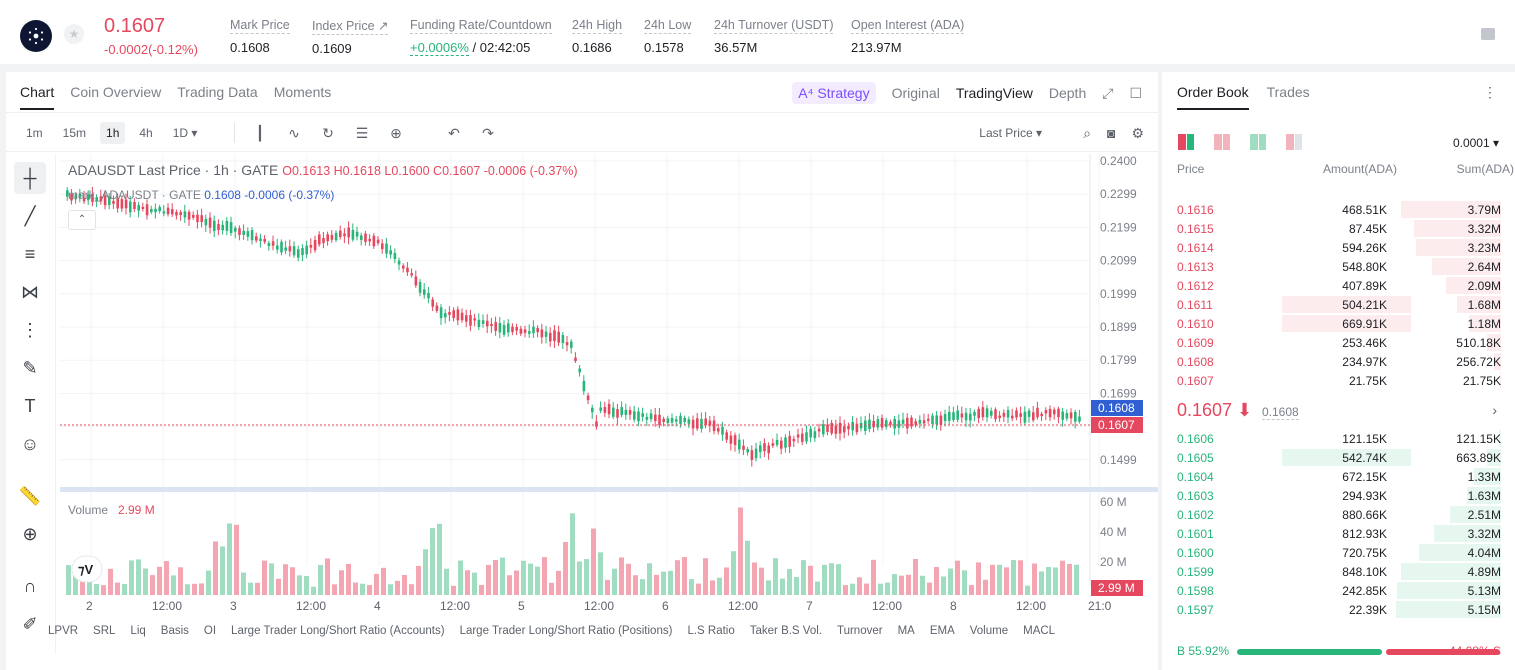 This screenshot has height=670, width=1515. What do you see at coordinates (488, 133) in the screenshot?
I see `redo-icon: ↷` at bounding box center [488, 133].